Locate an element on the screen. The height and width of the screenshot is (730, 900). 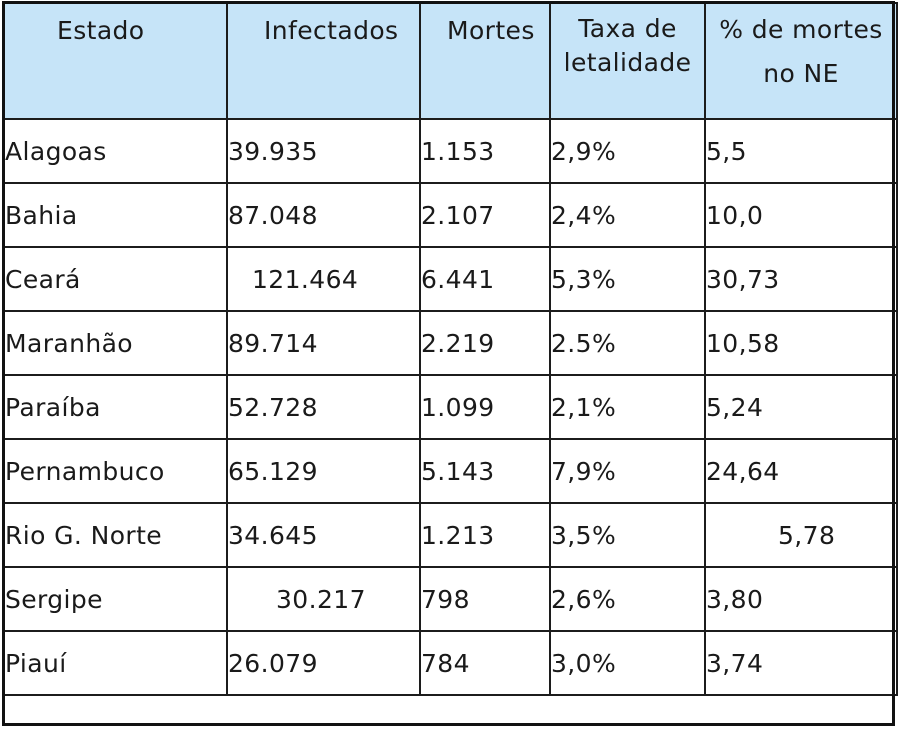
table-row: Sergipe 30.217 798 2,6% 3,80 is located at coordinates (450, 599).